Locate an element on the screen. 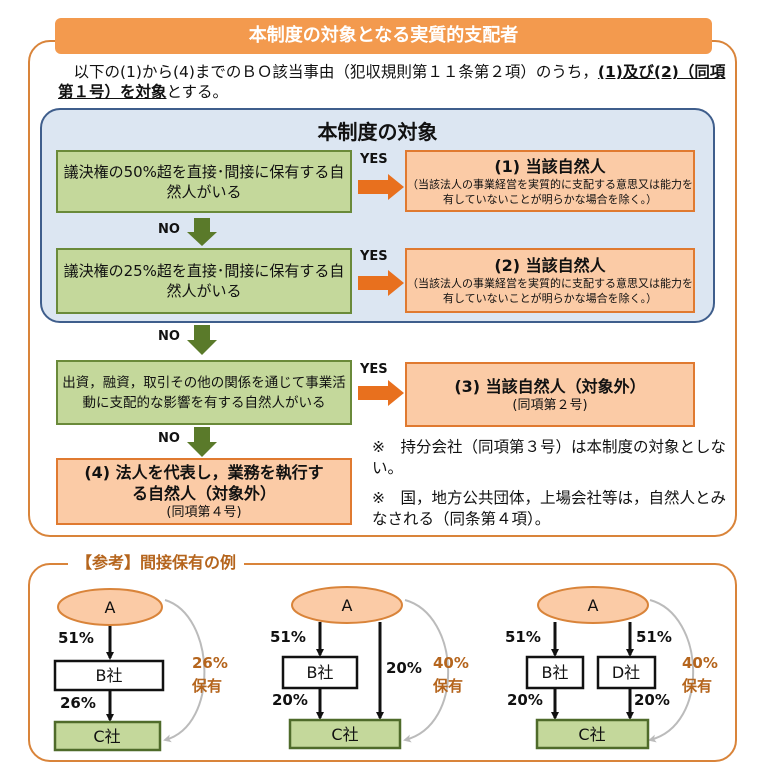 This screenshot has height=777, width=761. condition-text: 出資，融資，取引その他の関係を通じて事業活動に支配的な影響を有する自然人がいる is located at coordinates (204, 392).